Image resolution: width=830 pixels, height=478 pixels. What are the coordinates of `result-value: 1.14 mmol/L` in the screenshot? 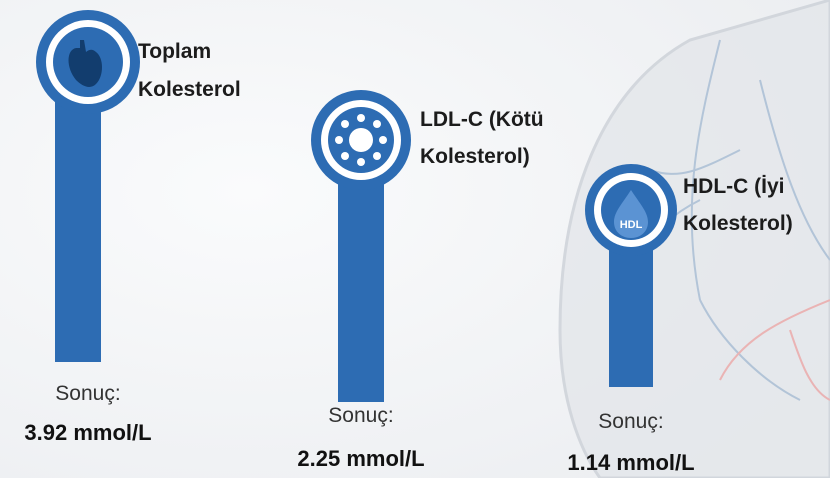 It's located at (630, 462).